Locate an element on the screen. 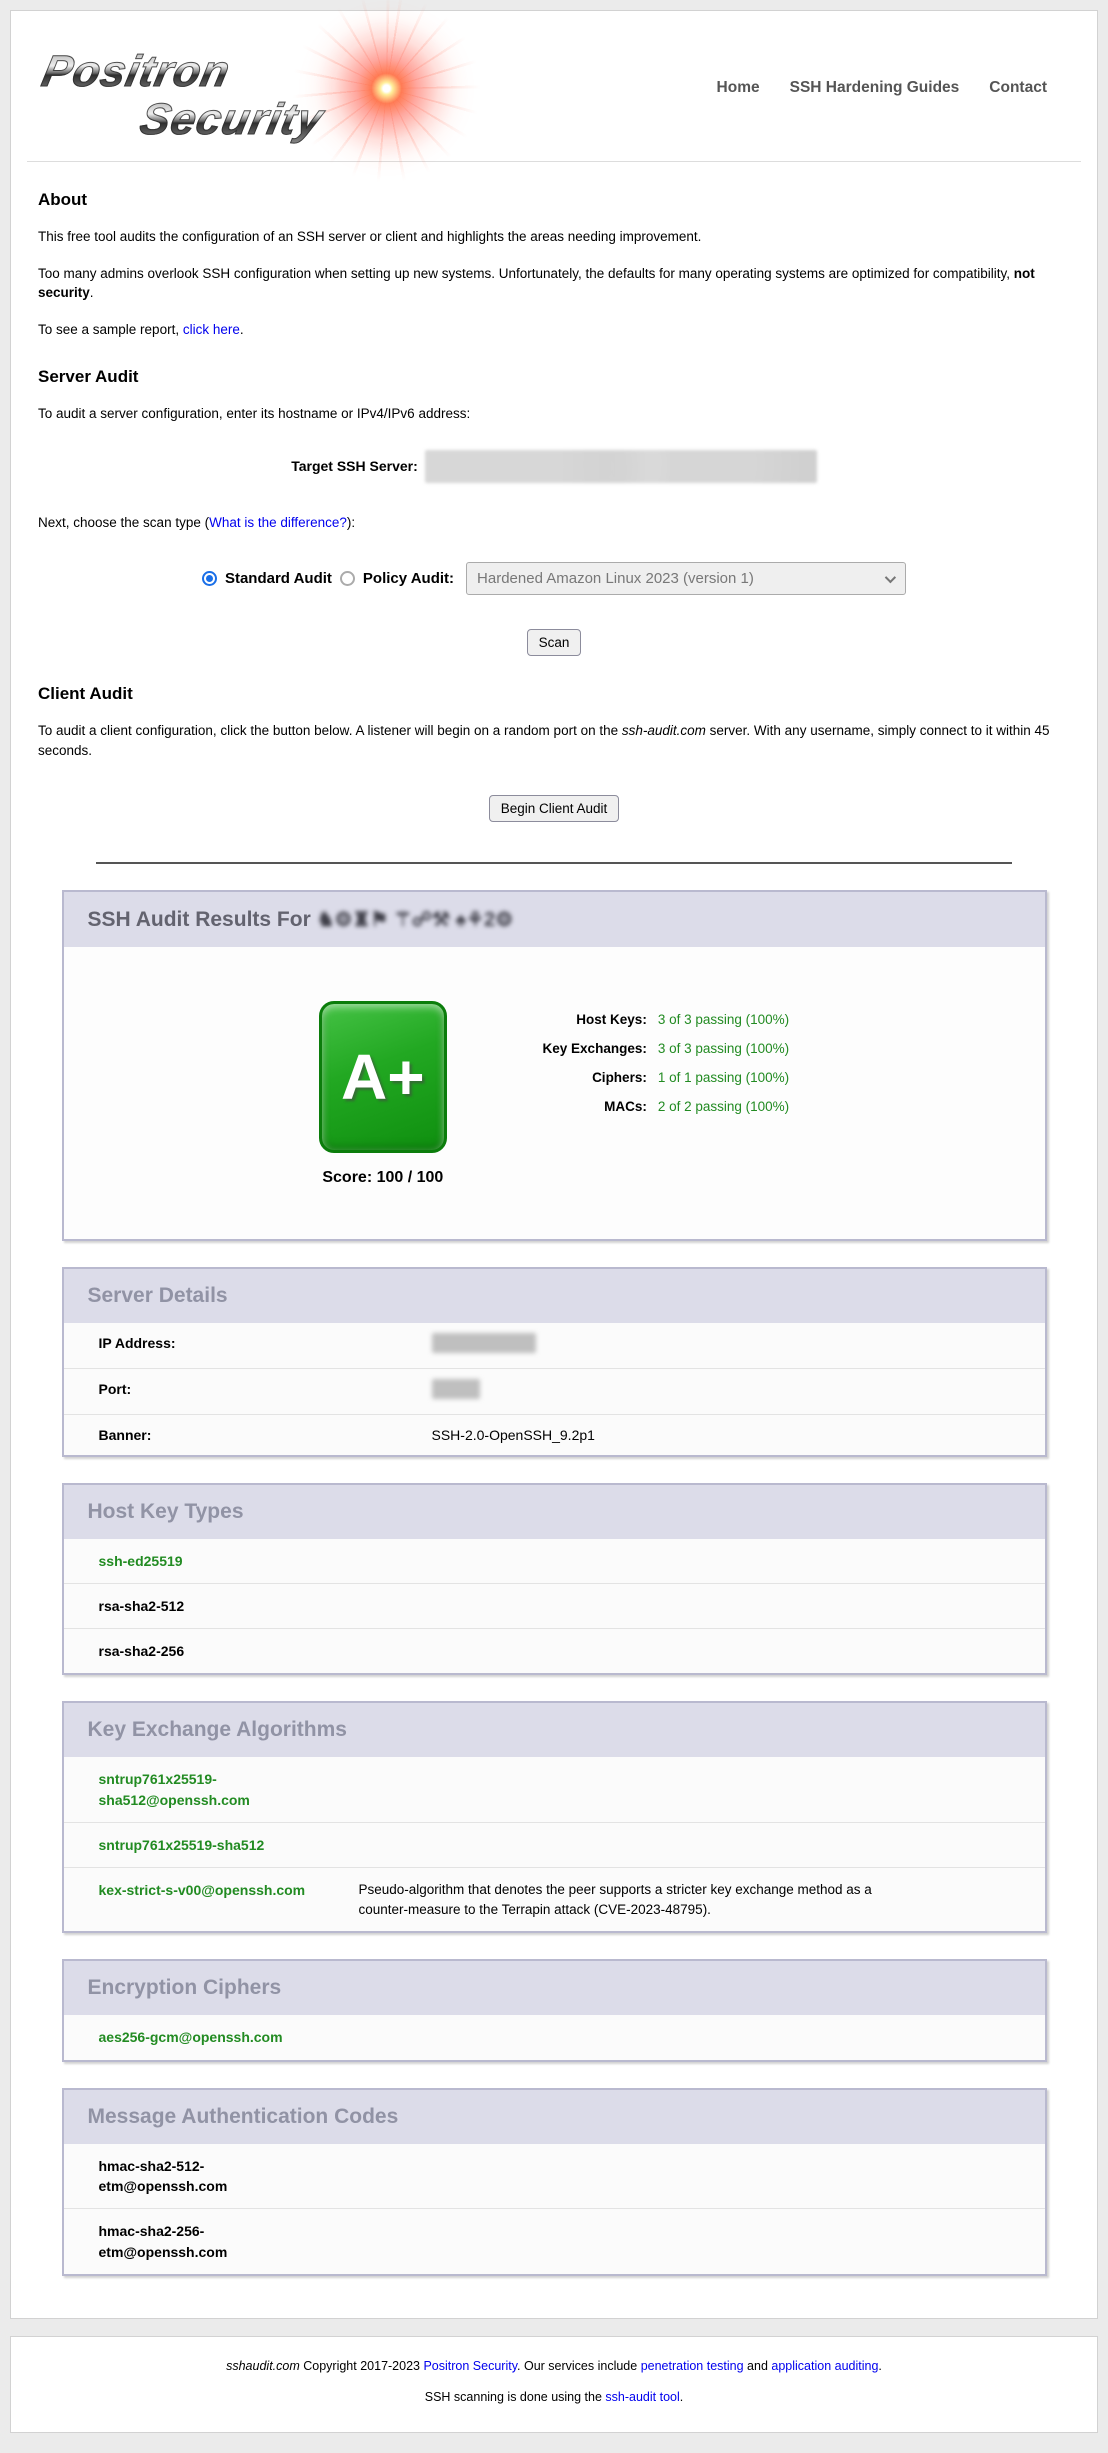 This screenshot has width=1108, height=2453. stat-row-ciphers: Ciphers: 1 of 1 passing (100%) is located at coordinates (642, 1077).